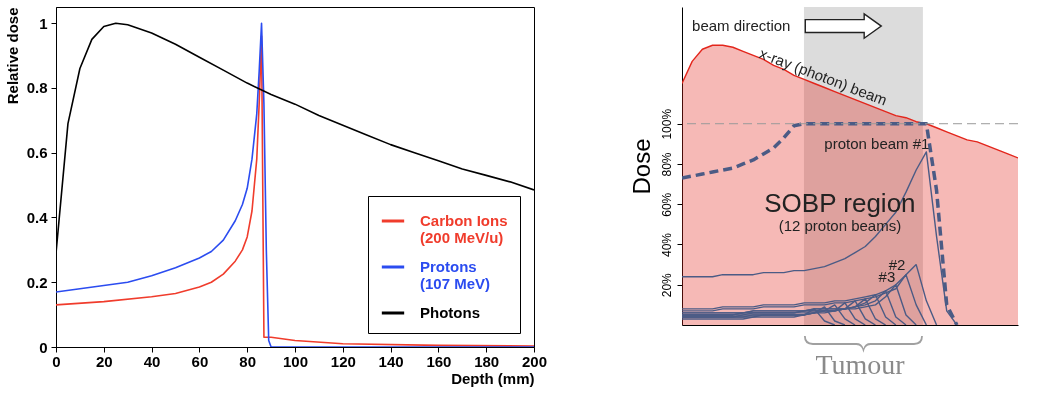 The image size is (1040, 412). Describe the element at coordinates (493, 378) in the screenshot. I see `x-axis-title: Depth (mm)` at that location.